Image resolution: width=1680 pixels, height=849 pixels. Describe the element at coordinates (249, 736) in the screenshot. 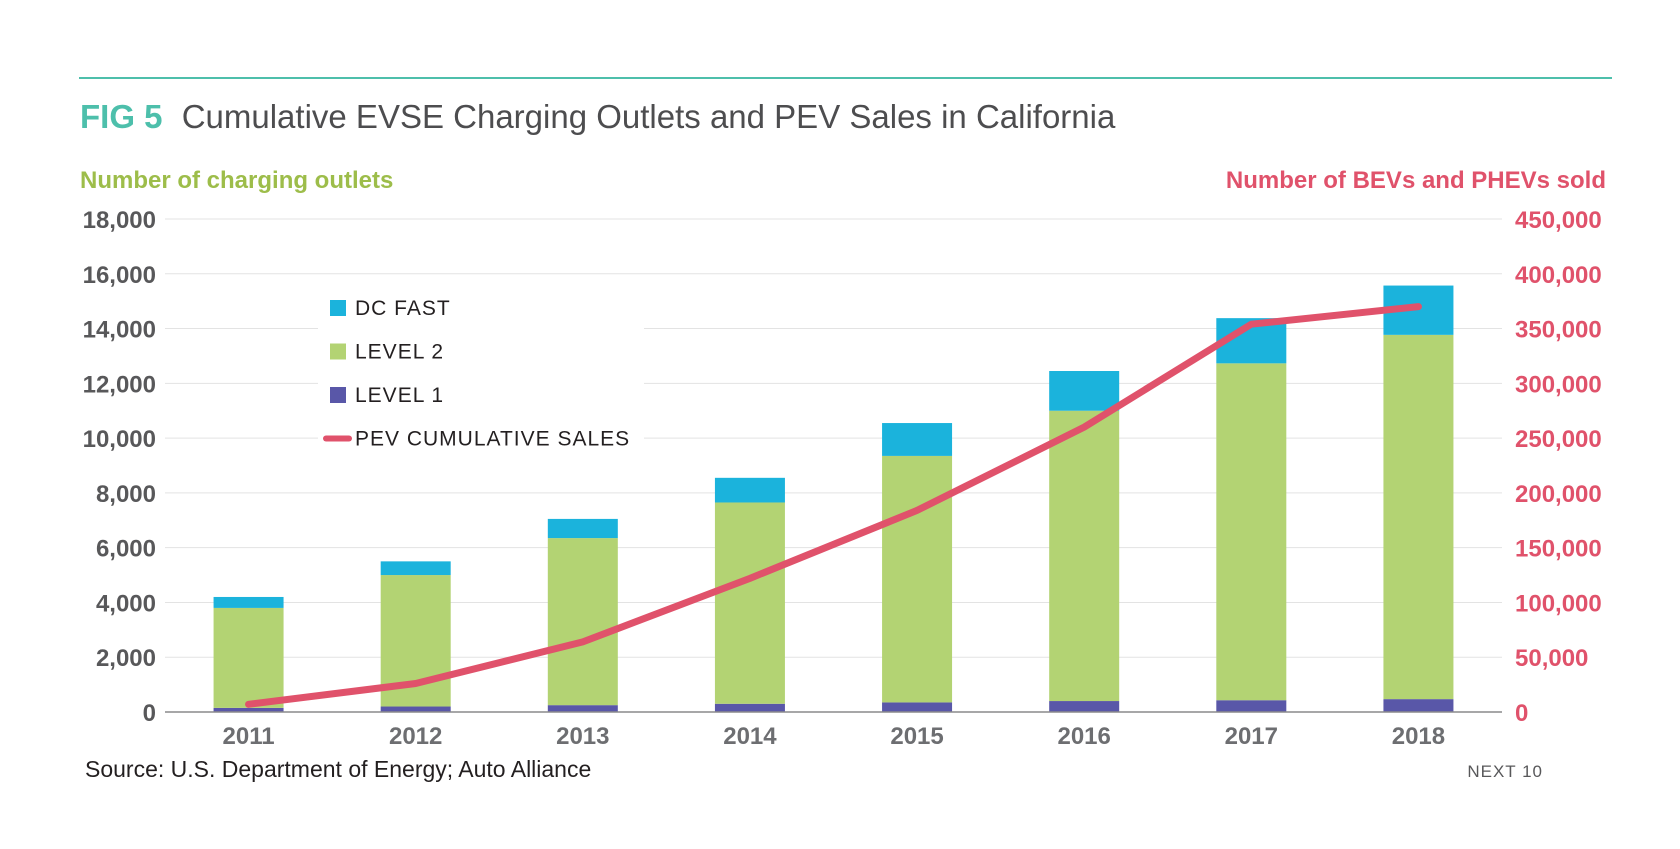

I see `x-tick-label: 2011` at that location.